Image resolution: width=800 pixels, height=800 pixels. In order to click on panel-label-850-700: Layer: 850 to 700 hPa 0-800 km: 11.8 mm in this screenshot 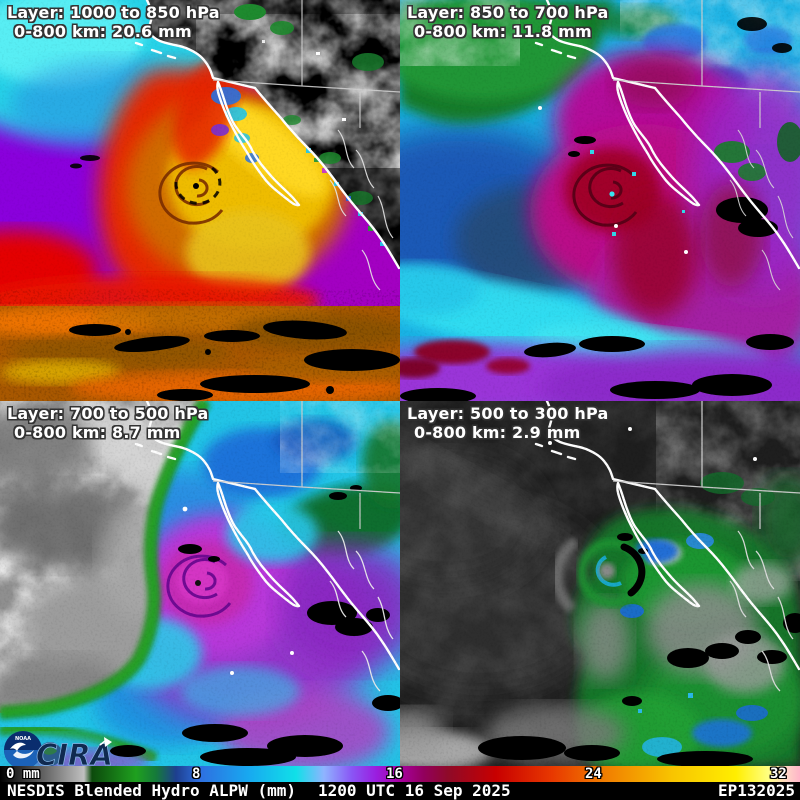, I will do `click(507, 22)`.